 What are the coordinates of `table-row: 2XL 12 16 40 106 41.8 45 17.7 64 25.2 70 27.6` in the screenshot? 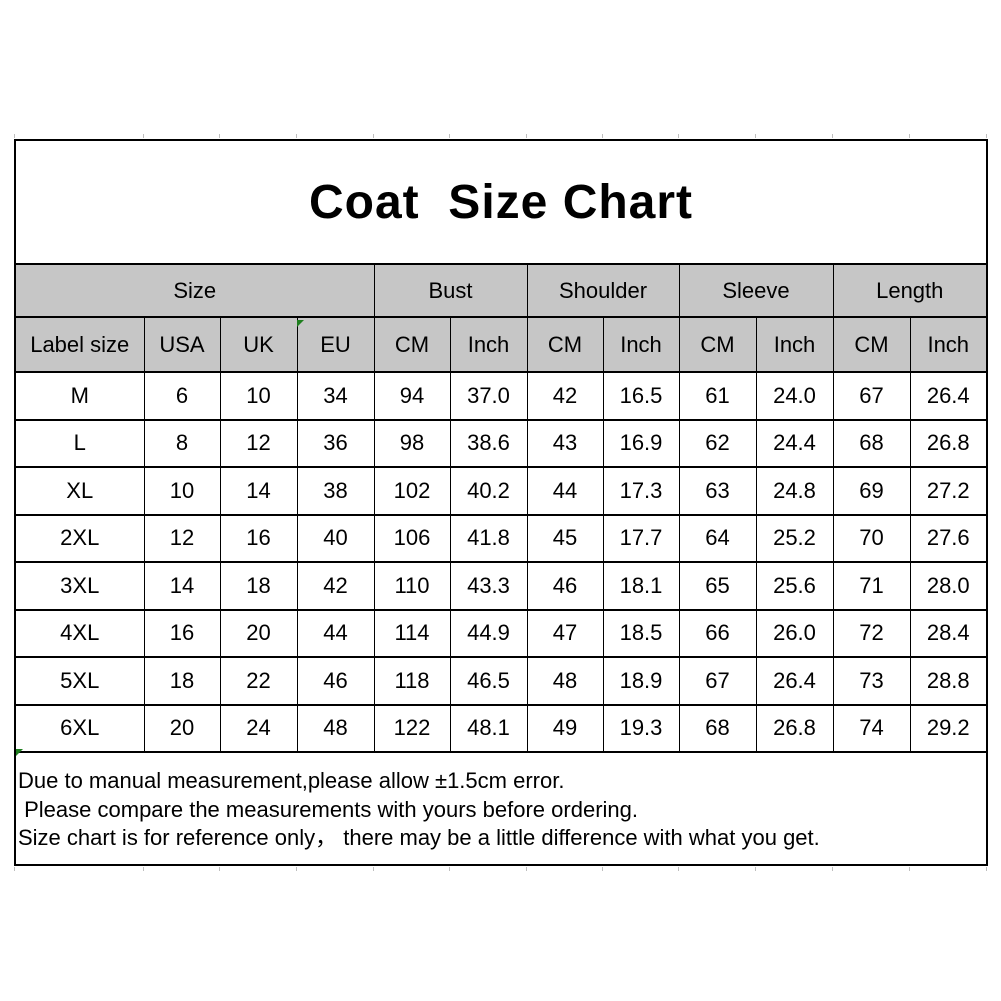 It's located at (501, 538).